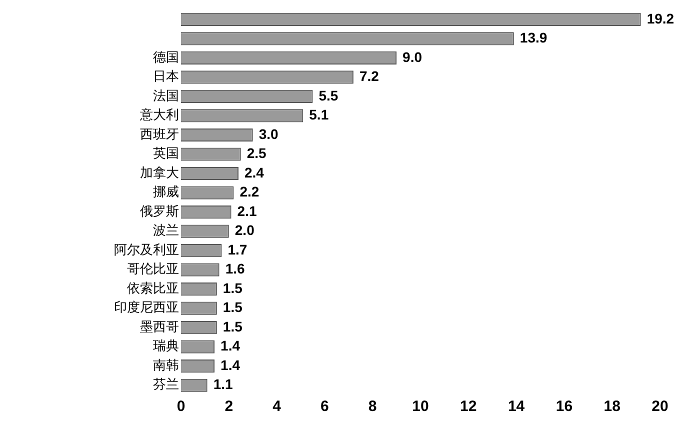 The image size is (680, 423). I want to click on data-label: 9.0, so click(412, 56).